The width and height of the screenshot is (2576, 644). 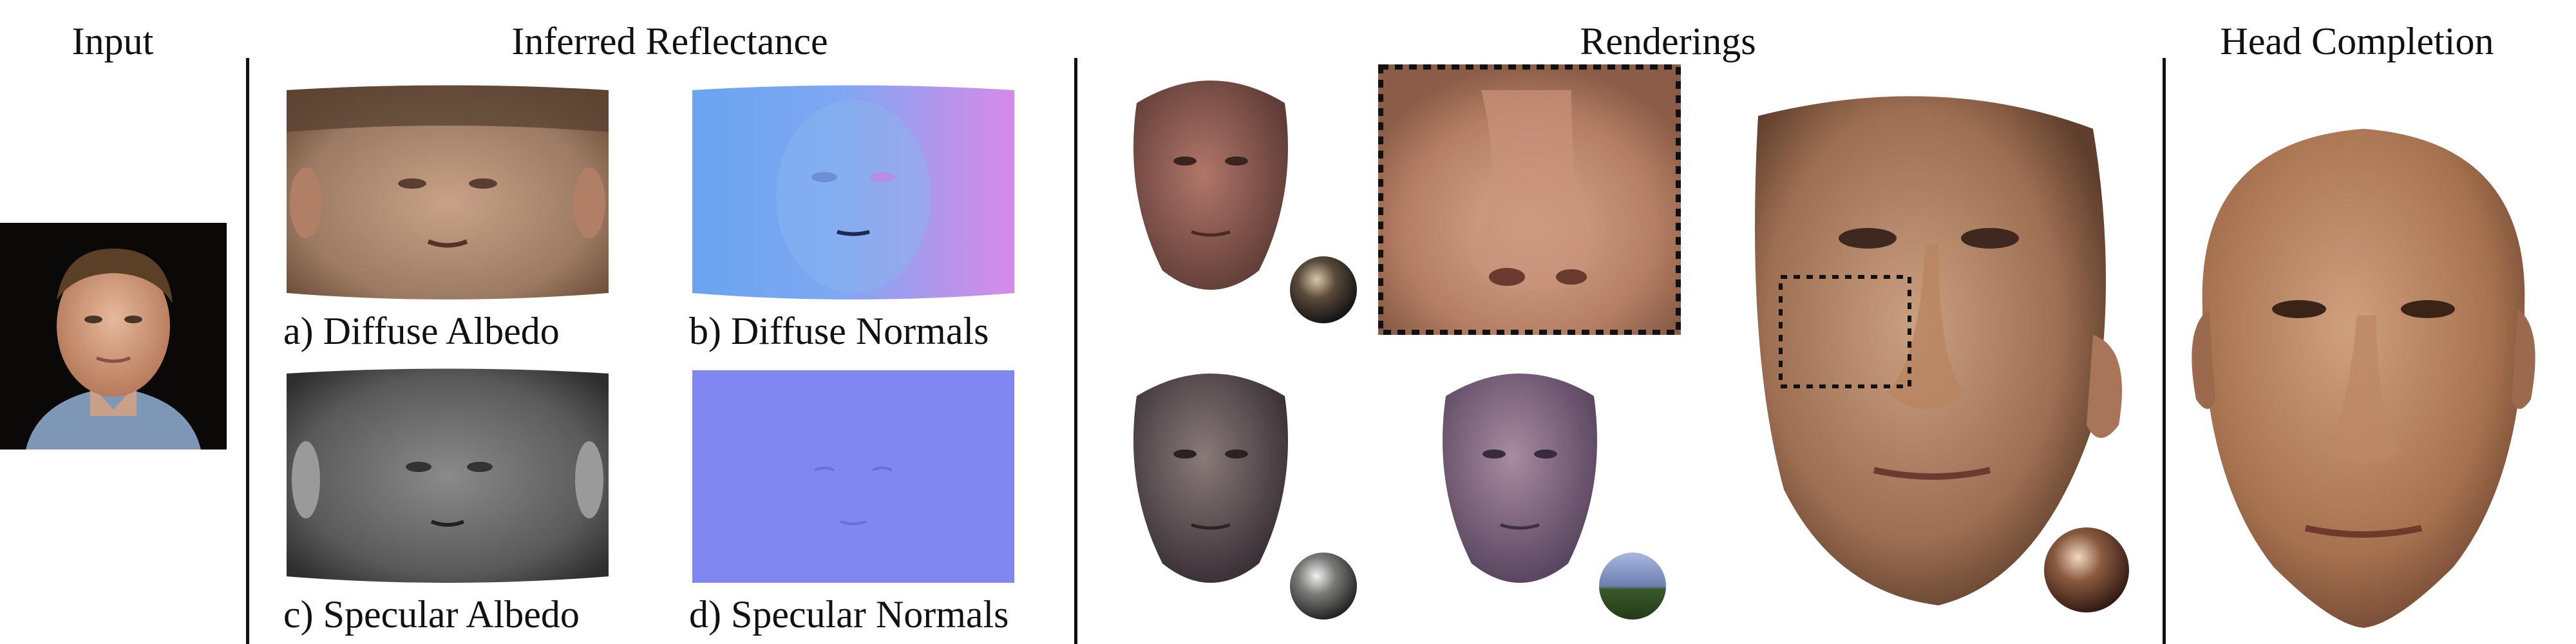 I want to click on caption-diffuse-normals: b) Diffuse Normals, so click(x=839, y=331).